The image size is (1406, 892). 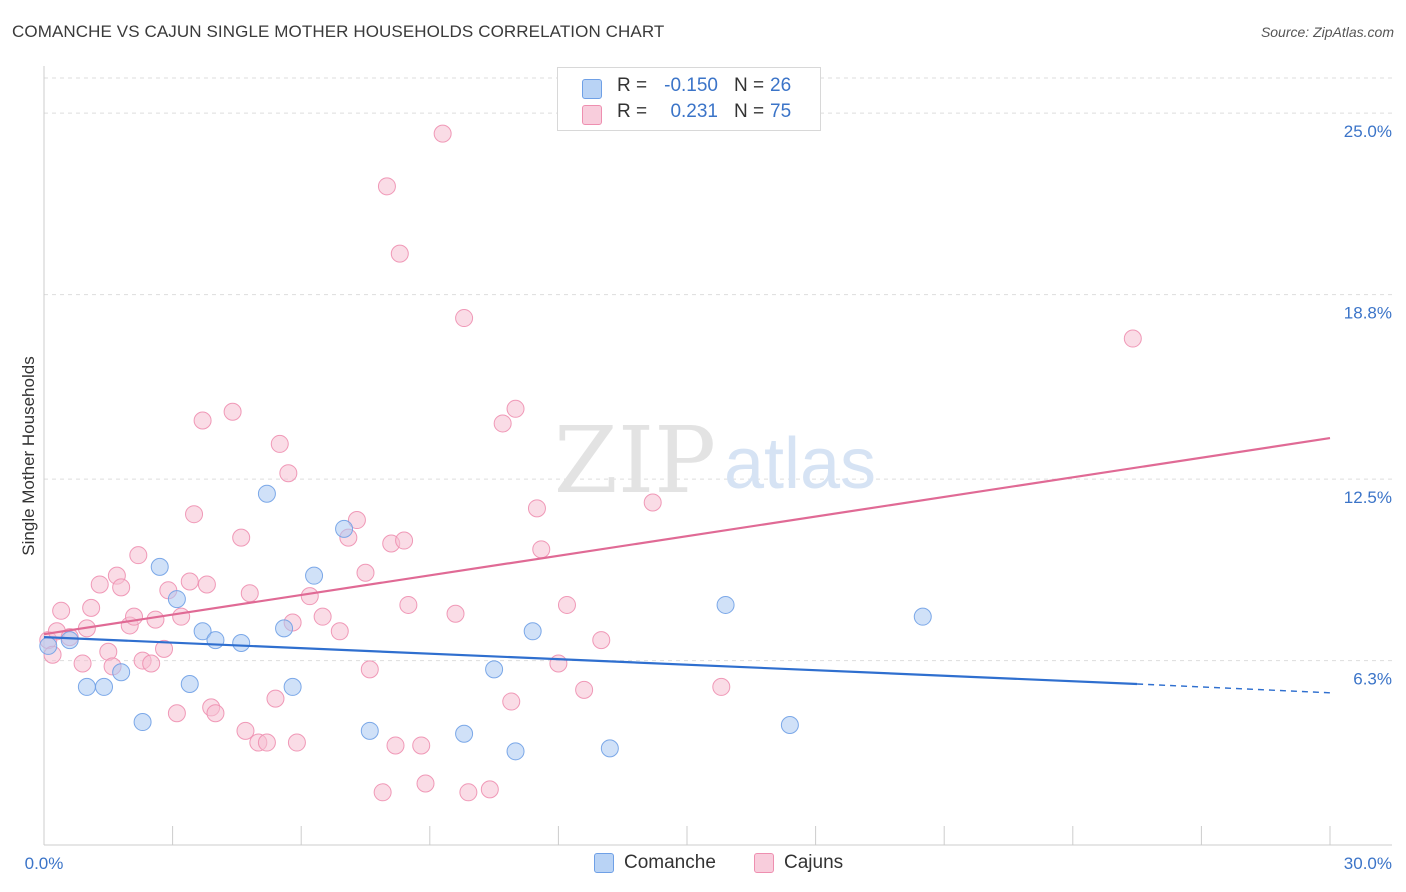 I want to click on legend-row-comanche: R = -0.150 N = 26, so click(x=689, y=88).